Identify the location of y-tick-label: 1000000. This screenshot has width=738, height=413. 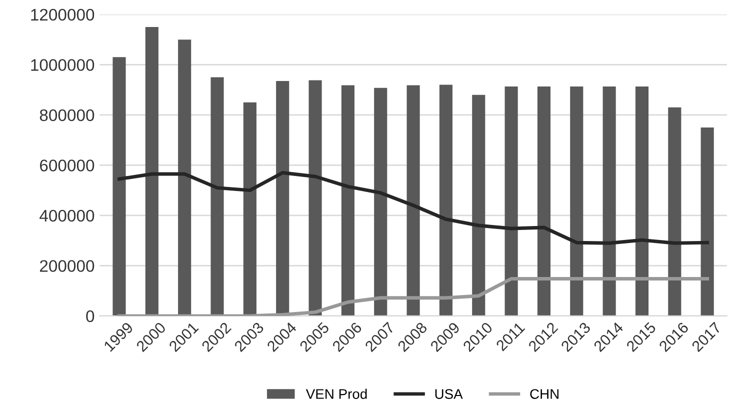
(62, 65).